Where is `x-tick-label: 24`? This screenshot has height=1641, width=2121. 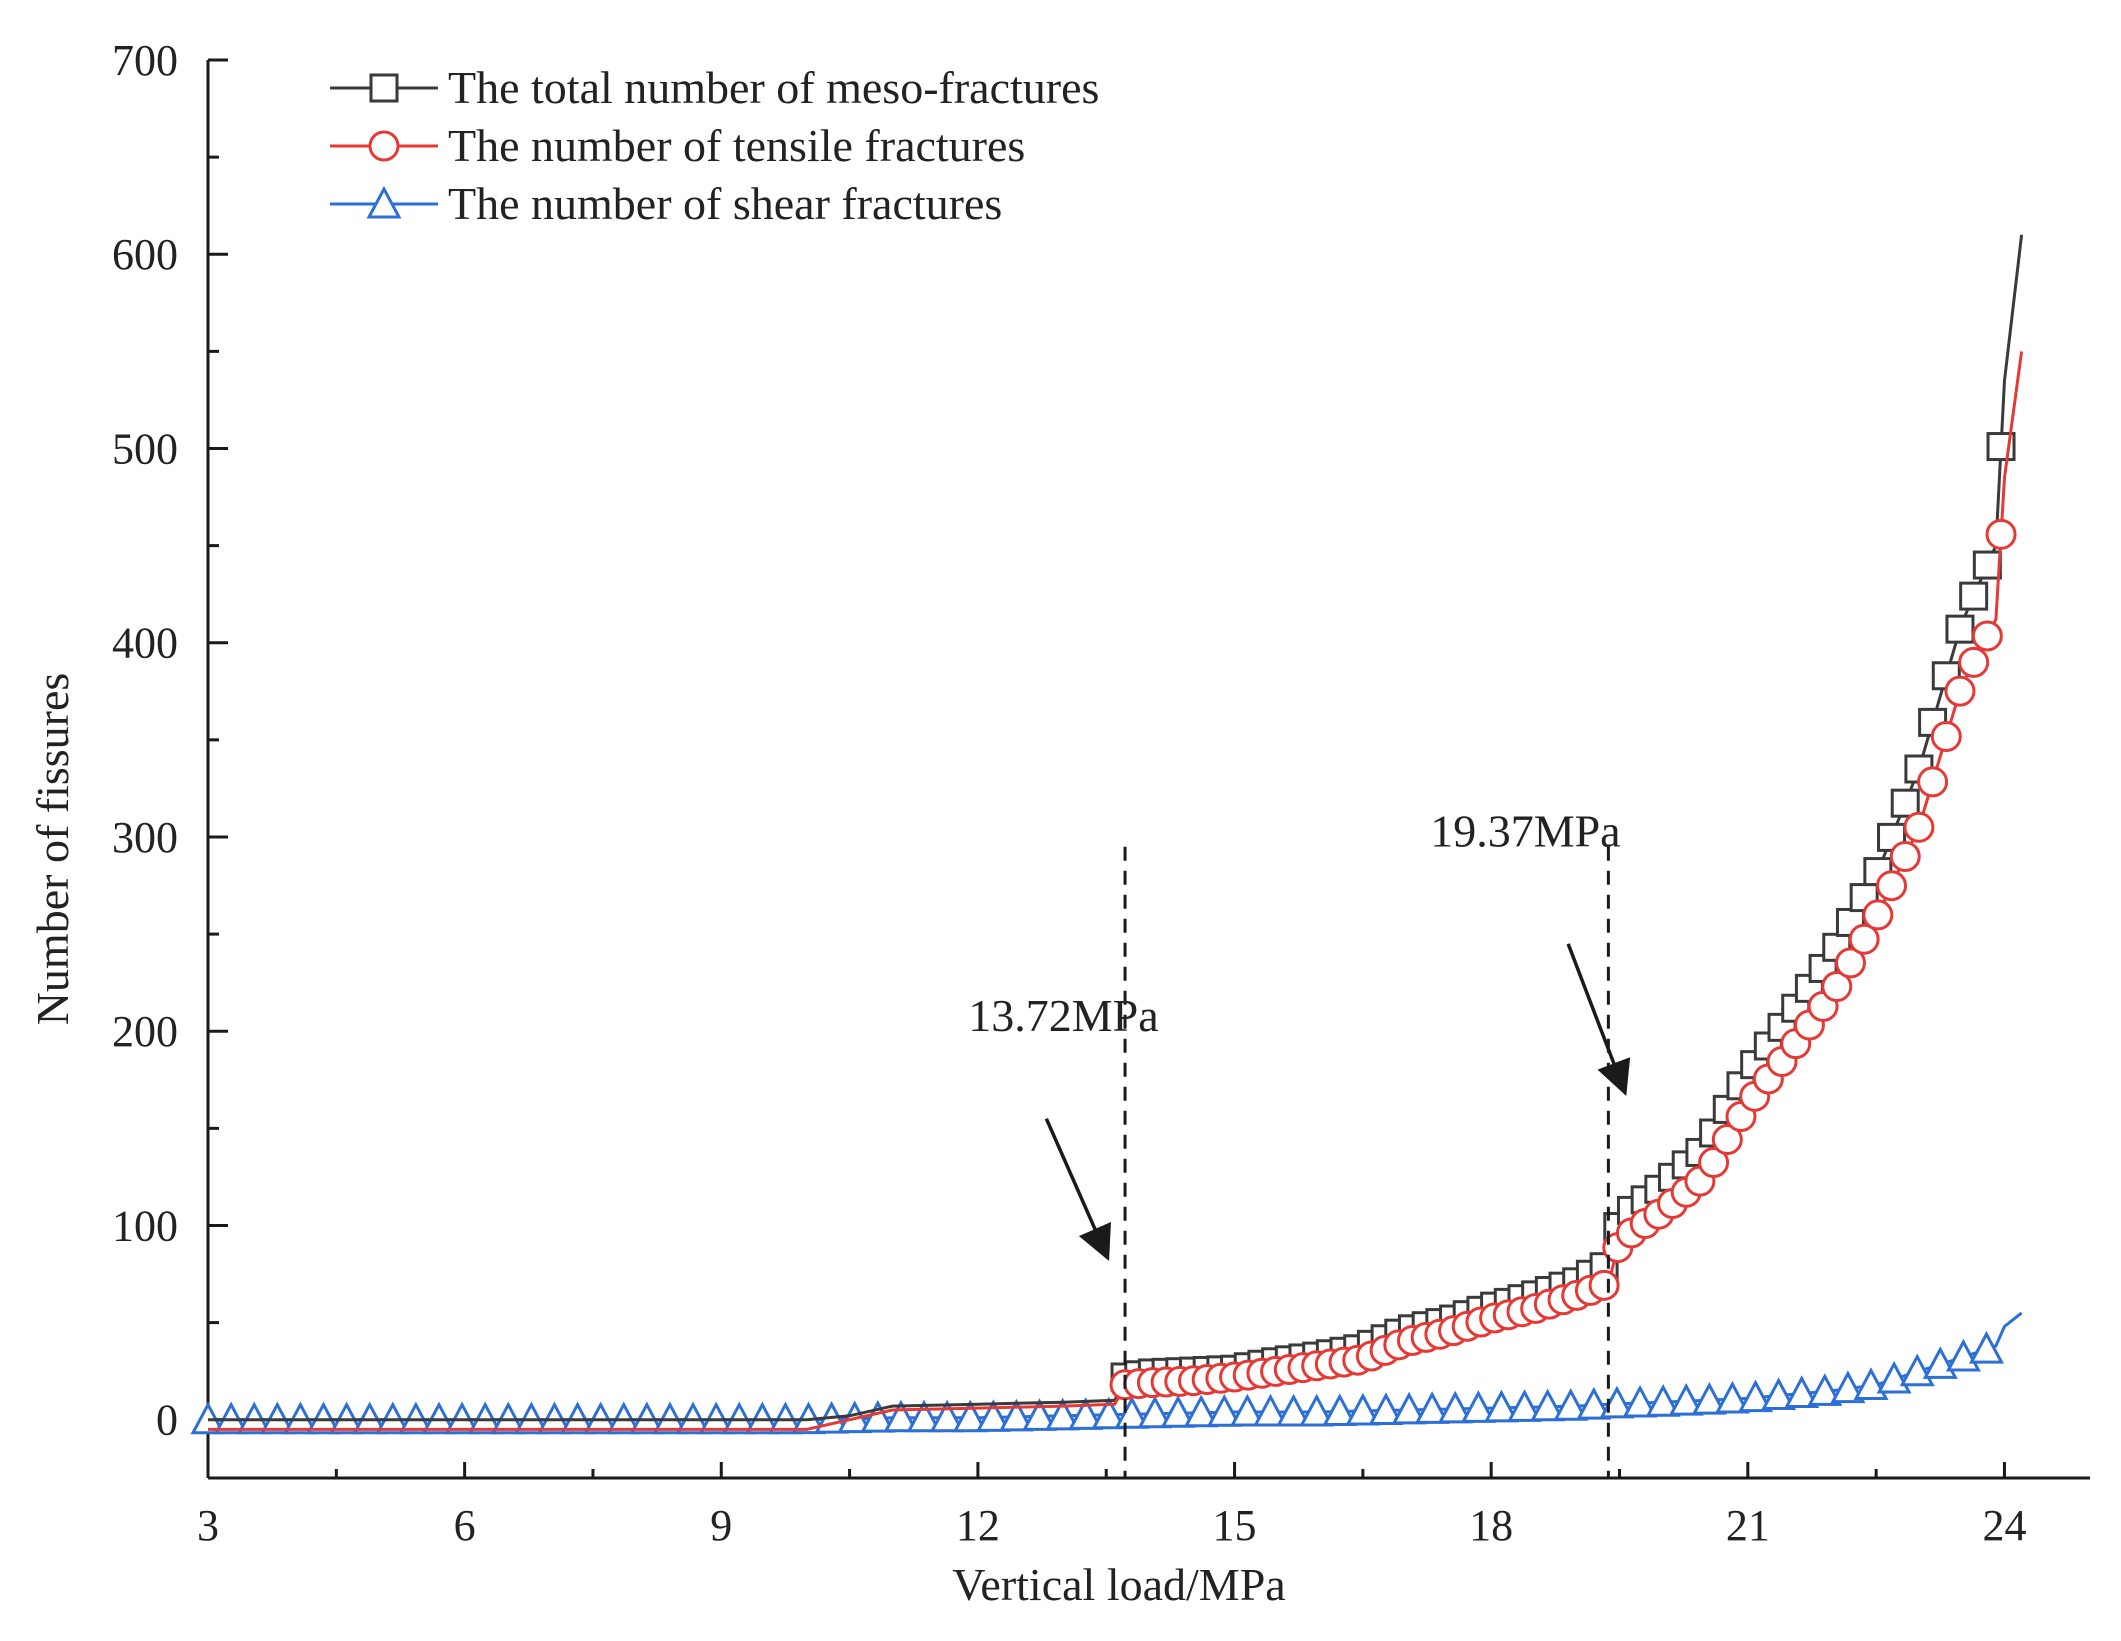 x-tick-label: 24 is located at coordinates (2004, 1525).